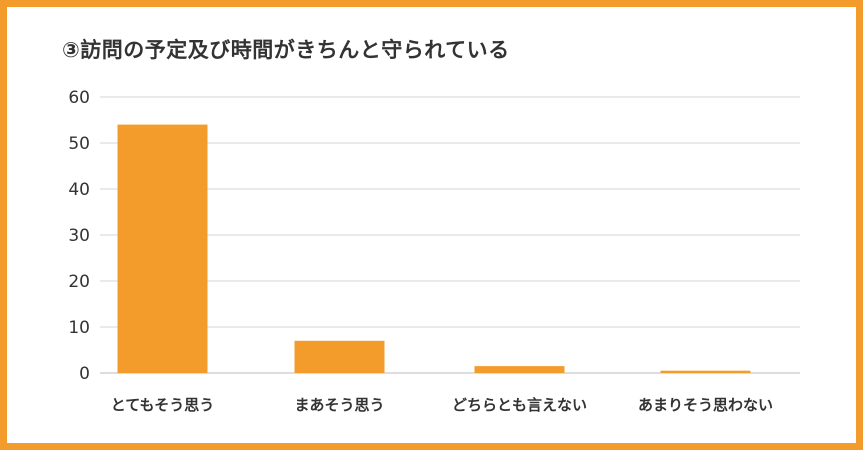  What do you see at coordinates (84, 374) in the screenshot?
I see `y-tick-label: 0` at bounding box center [84, 374].